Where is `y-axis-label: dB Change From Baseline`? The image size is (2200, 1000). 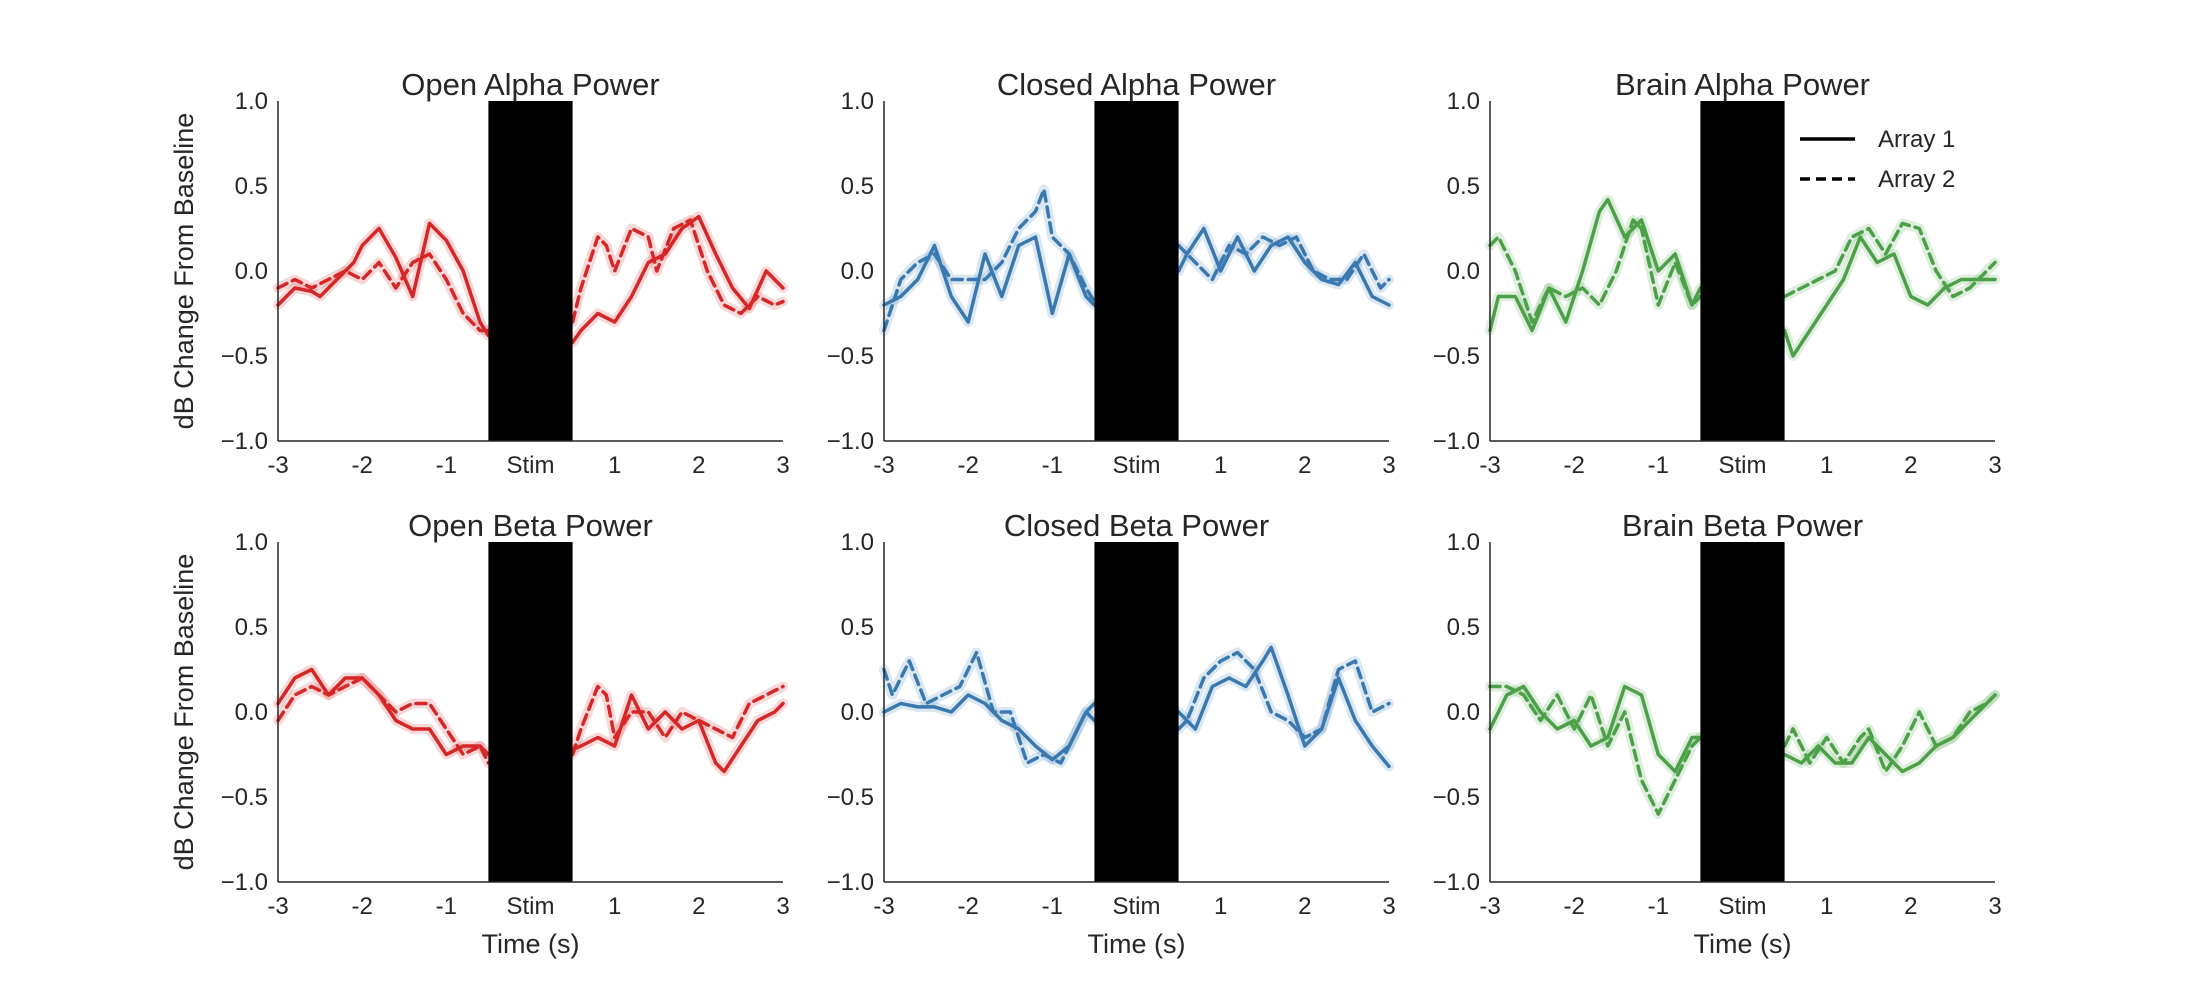
y-axis-label: dB Change From Baseline is located at coordinates (184, 712).